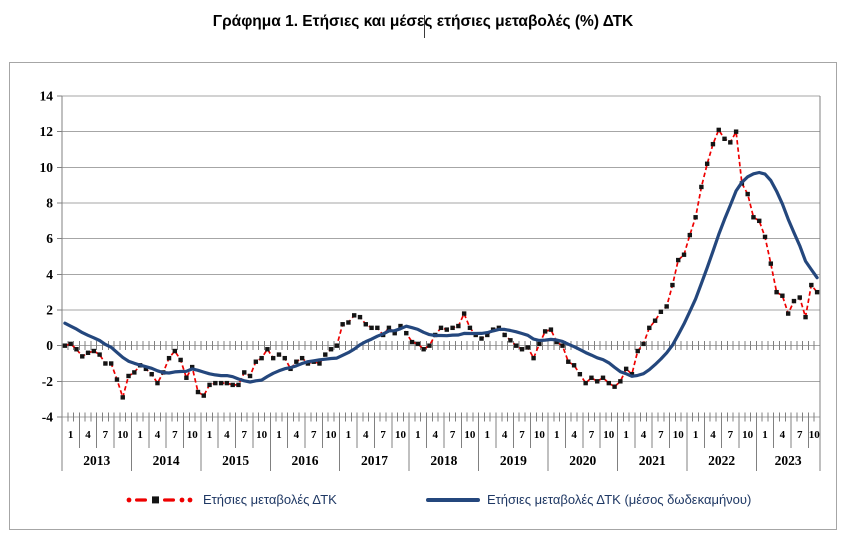 The image size is (846, 538). What do you see at coordinates (235, 460) in the screenshot?
I see `year-tick-label: 2015` at bounding box center [235, 460].